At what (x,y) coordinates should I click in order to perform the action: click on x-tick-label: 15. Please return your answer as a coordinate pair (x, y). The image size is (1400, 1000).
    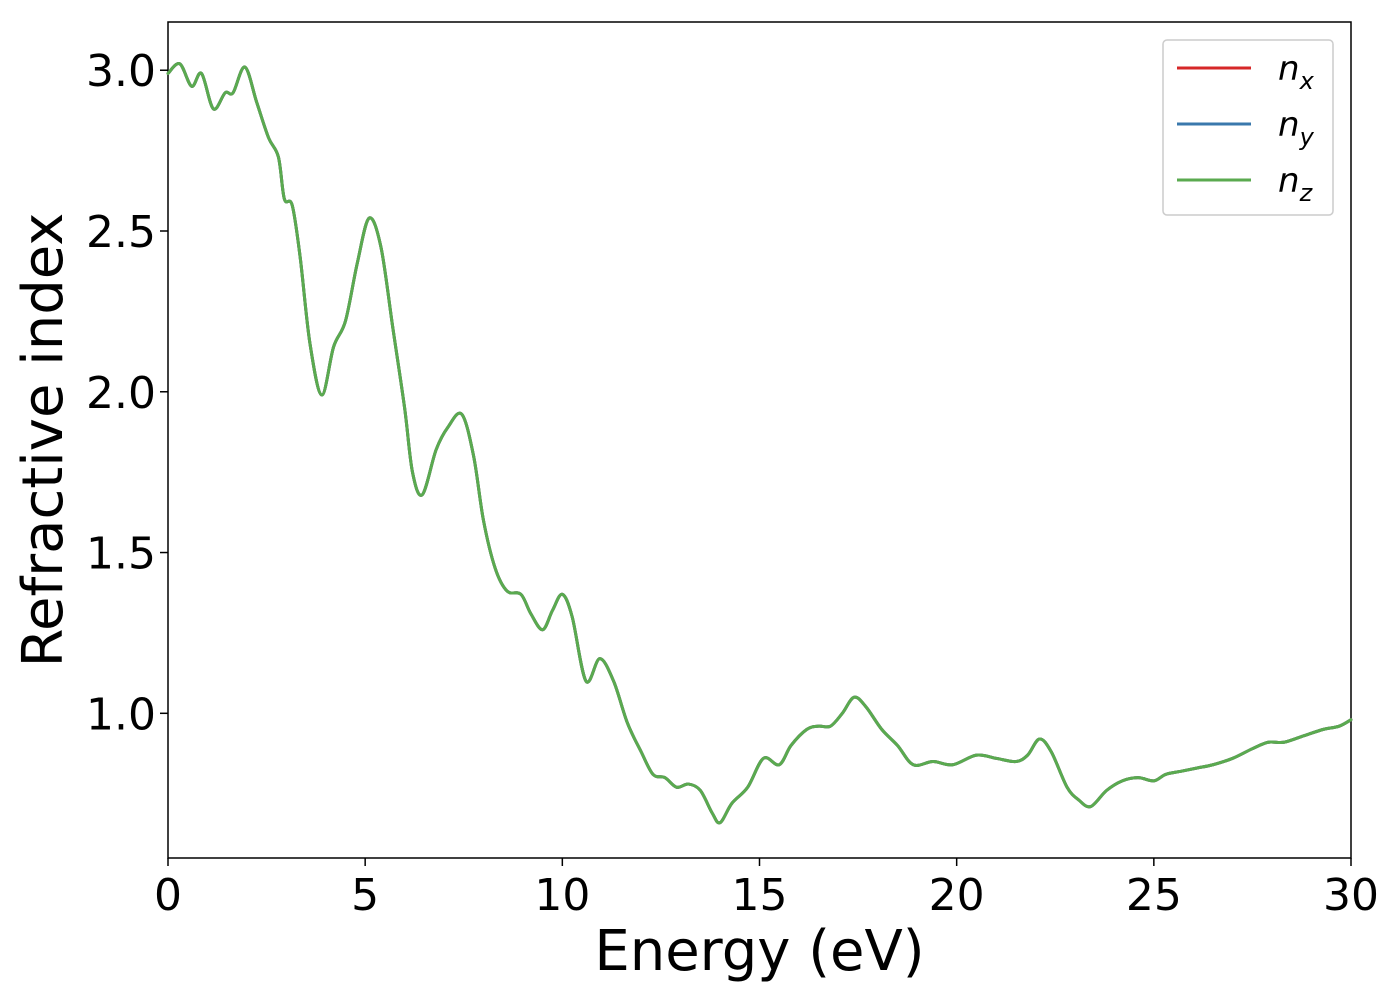
    Looking at the image, I should click on (760, 895).